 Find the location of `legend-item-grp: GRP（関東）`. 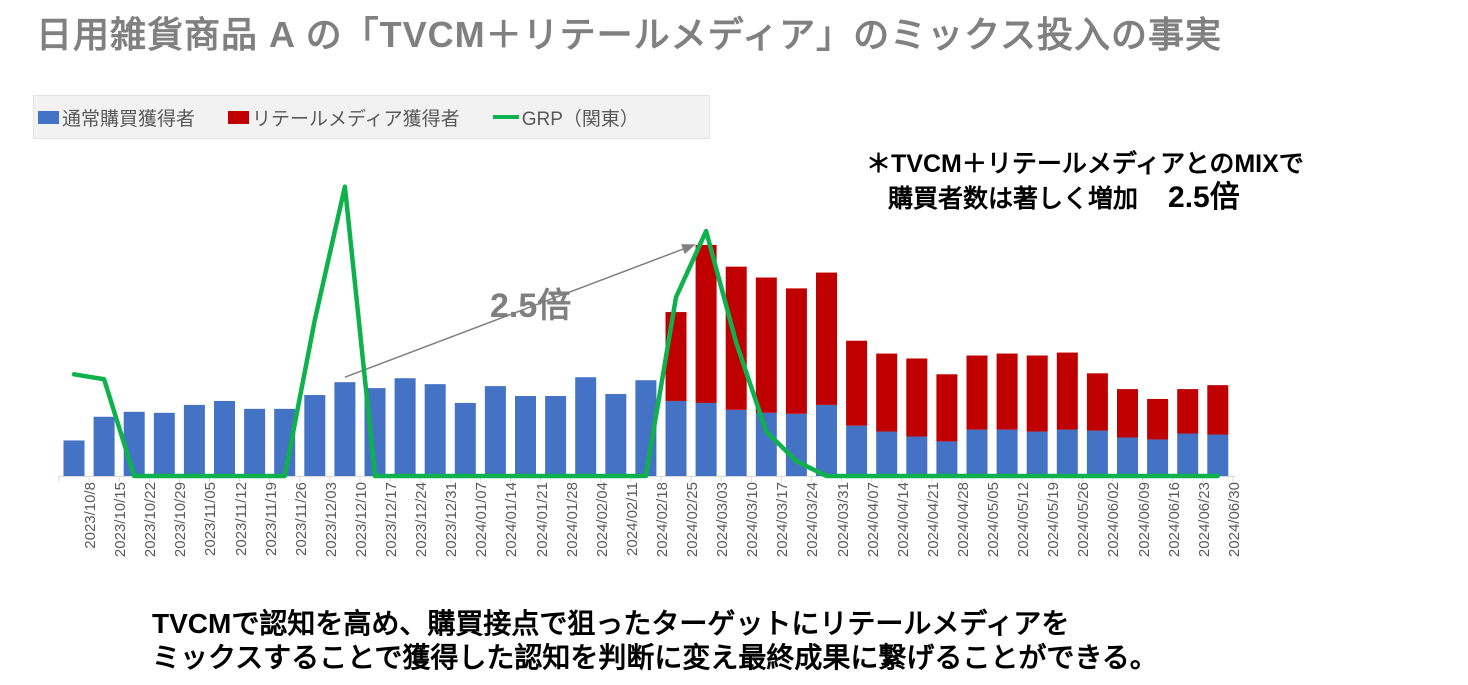

legend-item-grp: GRP（関東） is located at coordinates (565, 117).